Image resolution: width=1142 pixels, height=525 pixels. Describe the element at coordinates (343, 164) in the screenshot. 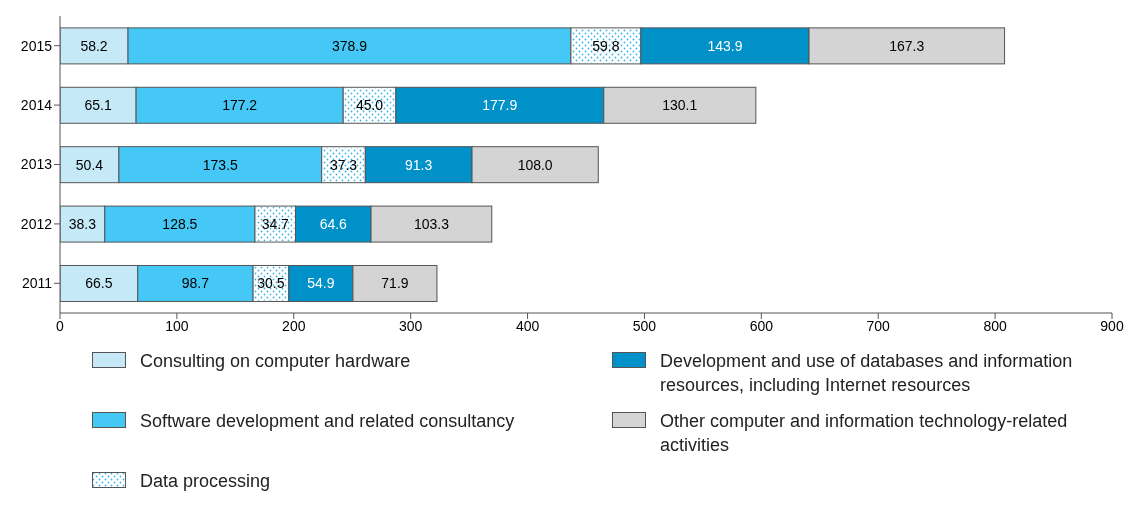

I see `data-label: 37.3` at that location.